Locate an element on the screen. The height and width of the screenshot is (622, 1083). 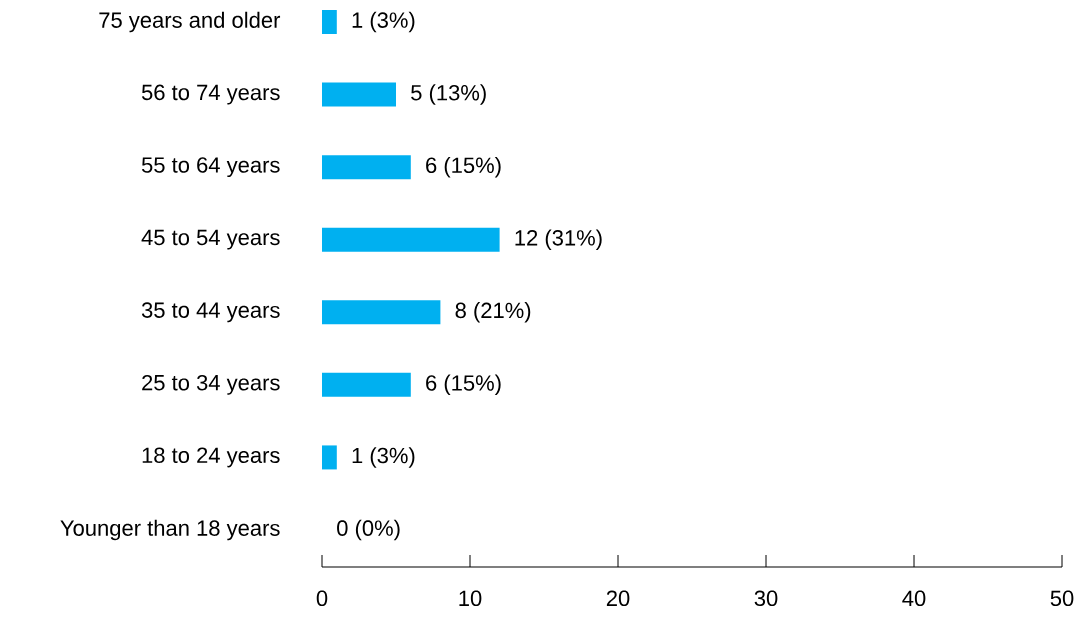
x-tick-label: 40 is located at coordinates (914, 598).